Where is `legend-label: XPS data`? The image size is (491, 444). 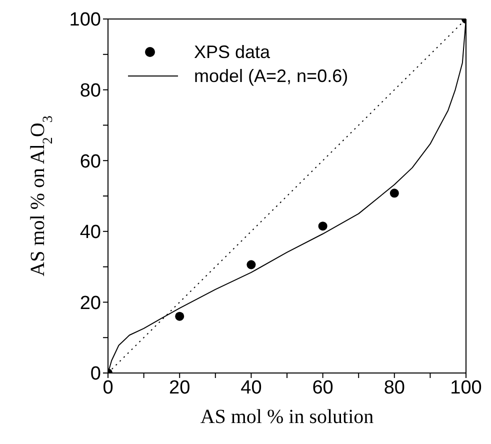
legend-label: XPS data is located at coordinates (232, 52).